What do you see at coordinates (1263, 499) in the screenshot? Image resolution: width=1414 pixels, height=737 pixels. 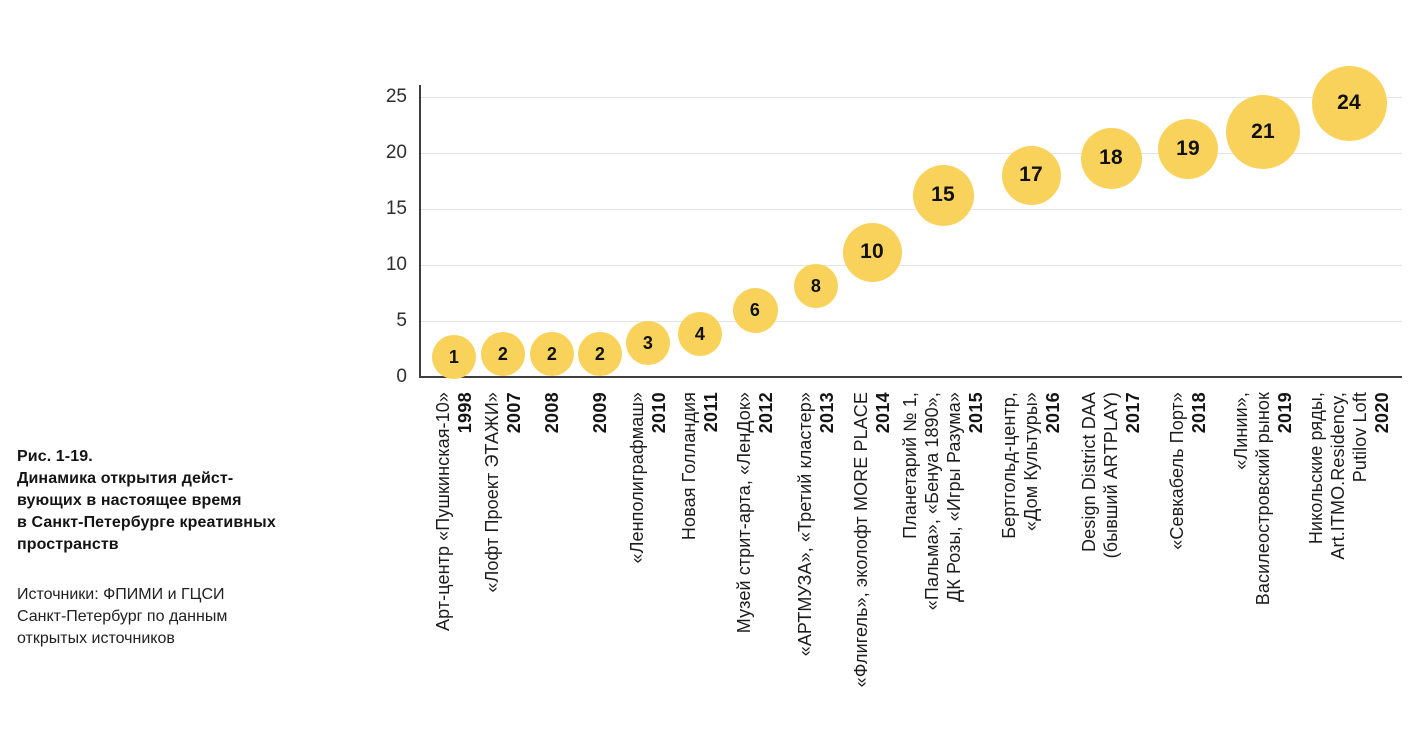 I see `x-label-name: Василеостровский рынок` at bounding box center [1263, 499].